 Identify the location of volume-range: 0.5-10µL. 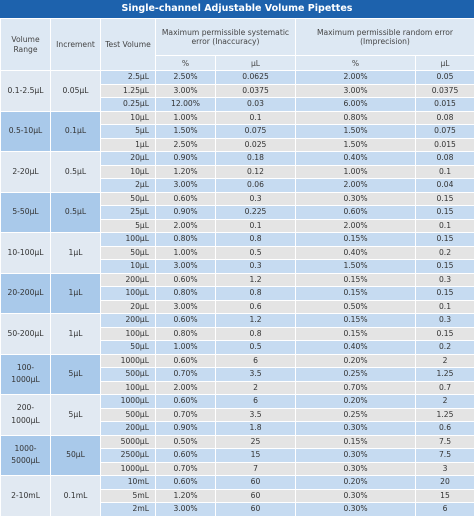
(26, 131).